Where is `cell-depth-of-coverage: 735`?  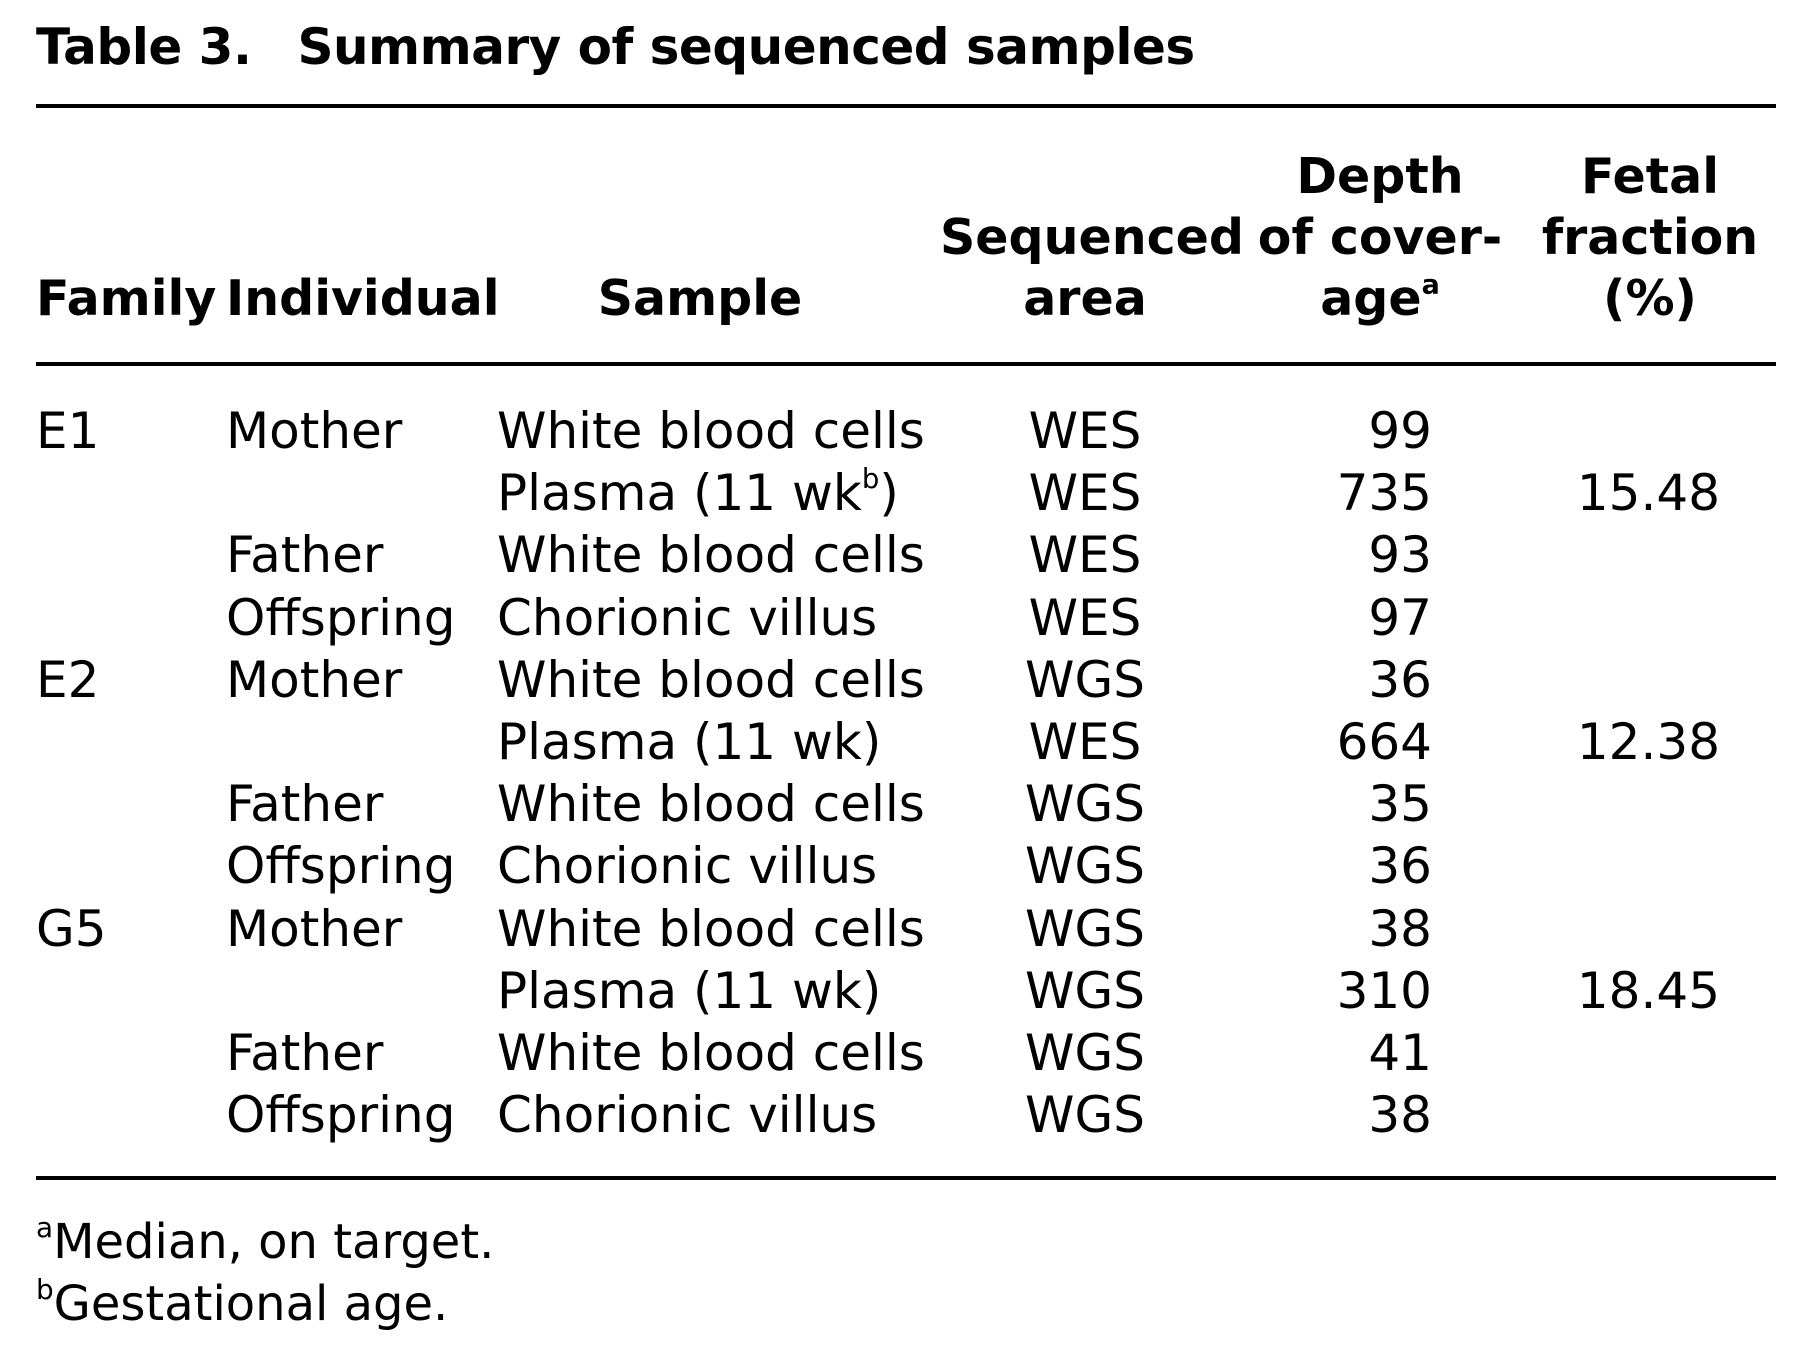 cell-depth-of-coverage: 735 is located at coordinates (1384, 493).